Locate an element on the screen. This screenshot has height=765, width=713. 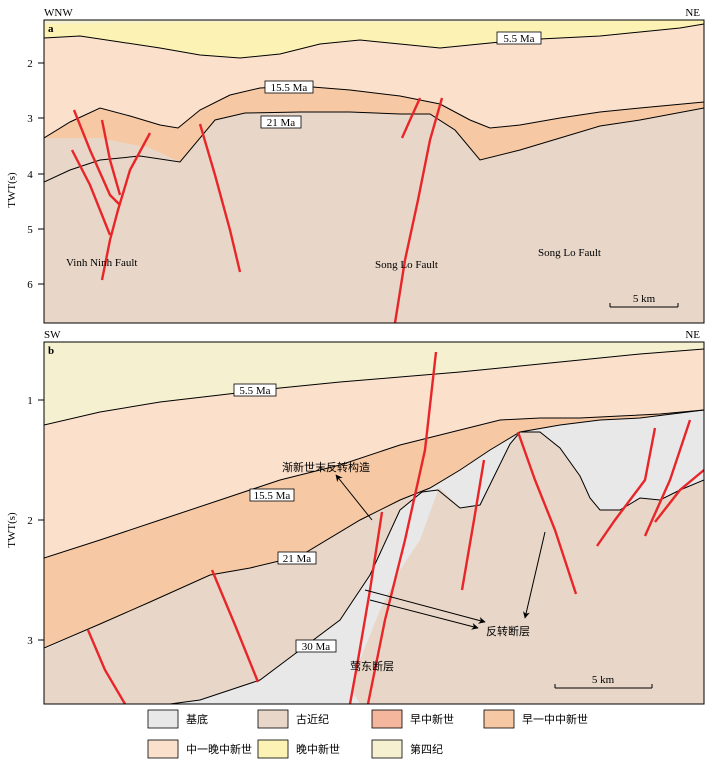
legend-item-middle-late-miocene: 中一晚中新世 is located at coordinates (199, 749).